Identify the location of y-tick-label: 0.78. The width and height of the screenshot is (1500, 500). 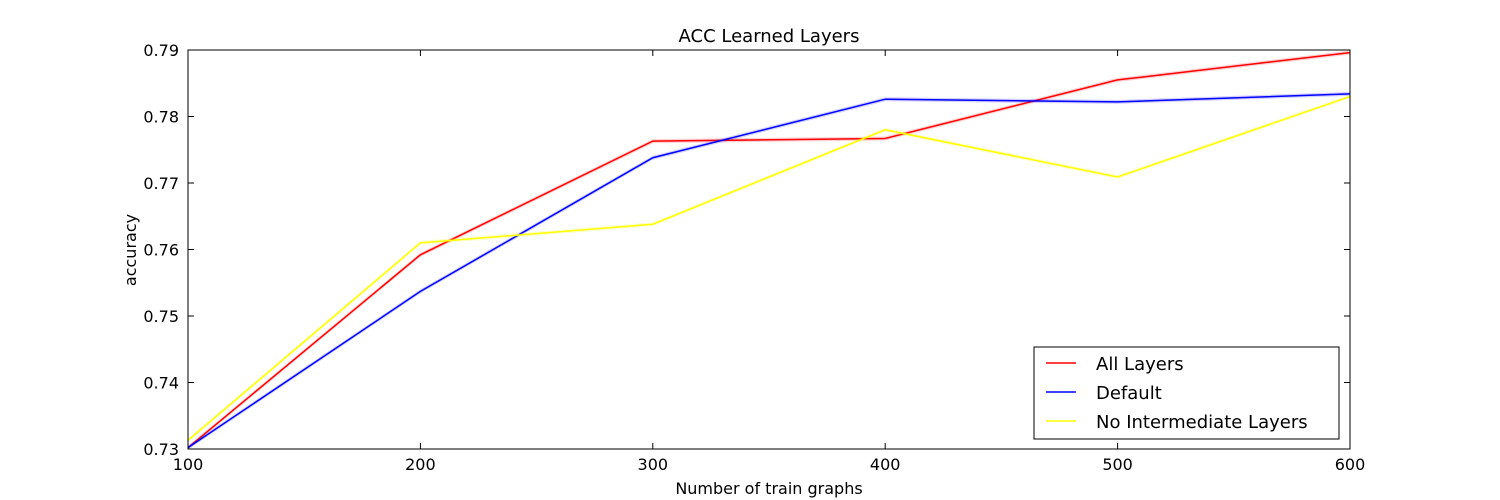
(161, 117).